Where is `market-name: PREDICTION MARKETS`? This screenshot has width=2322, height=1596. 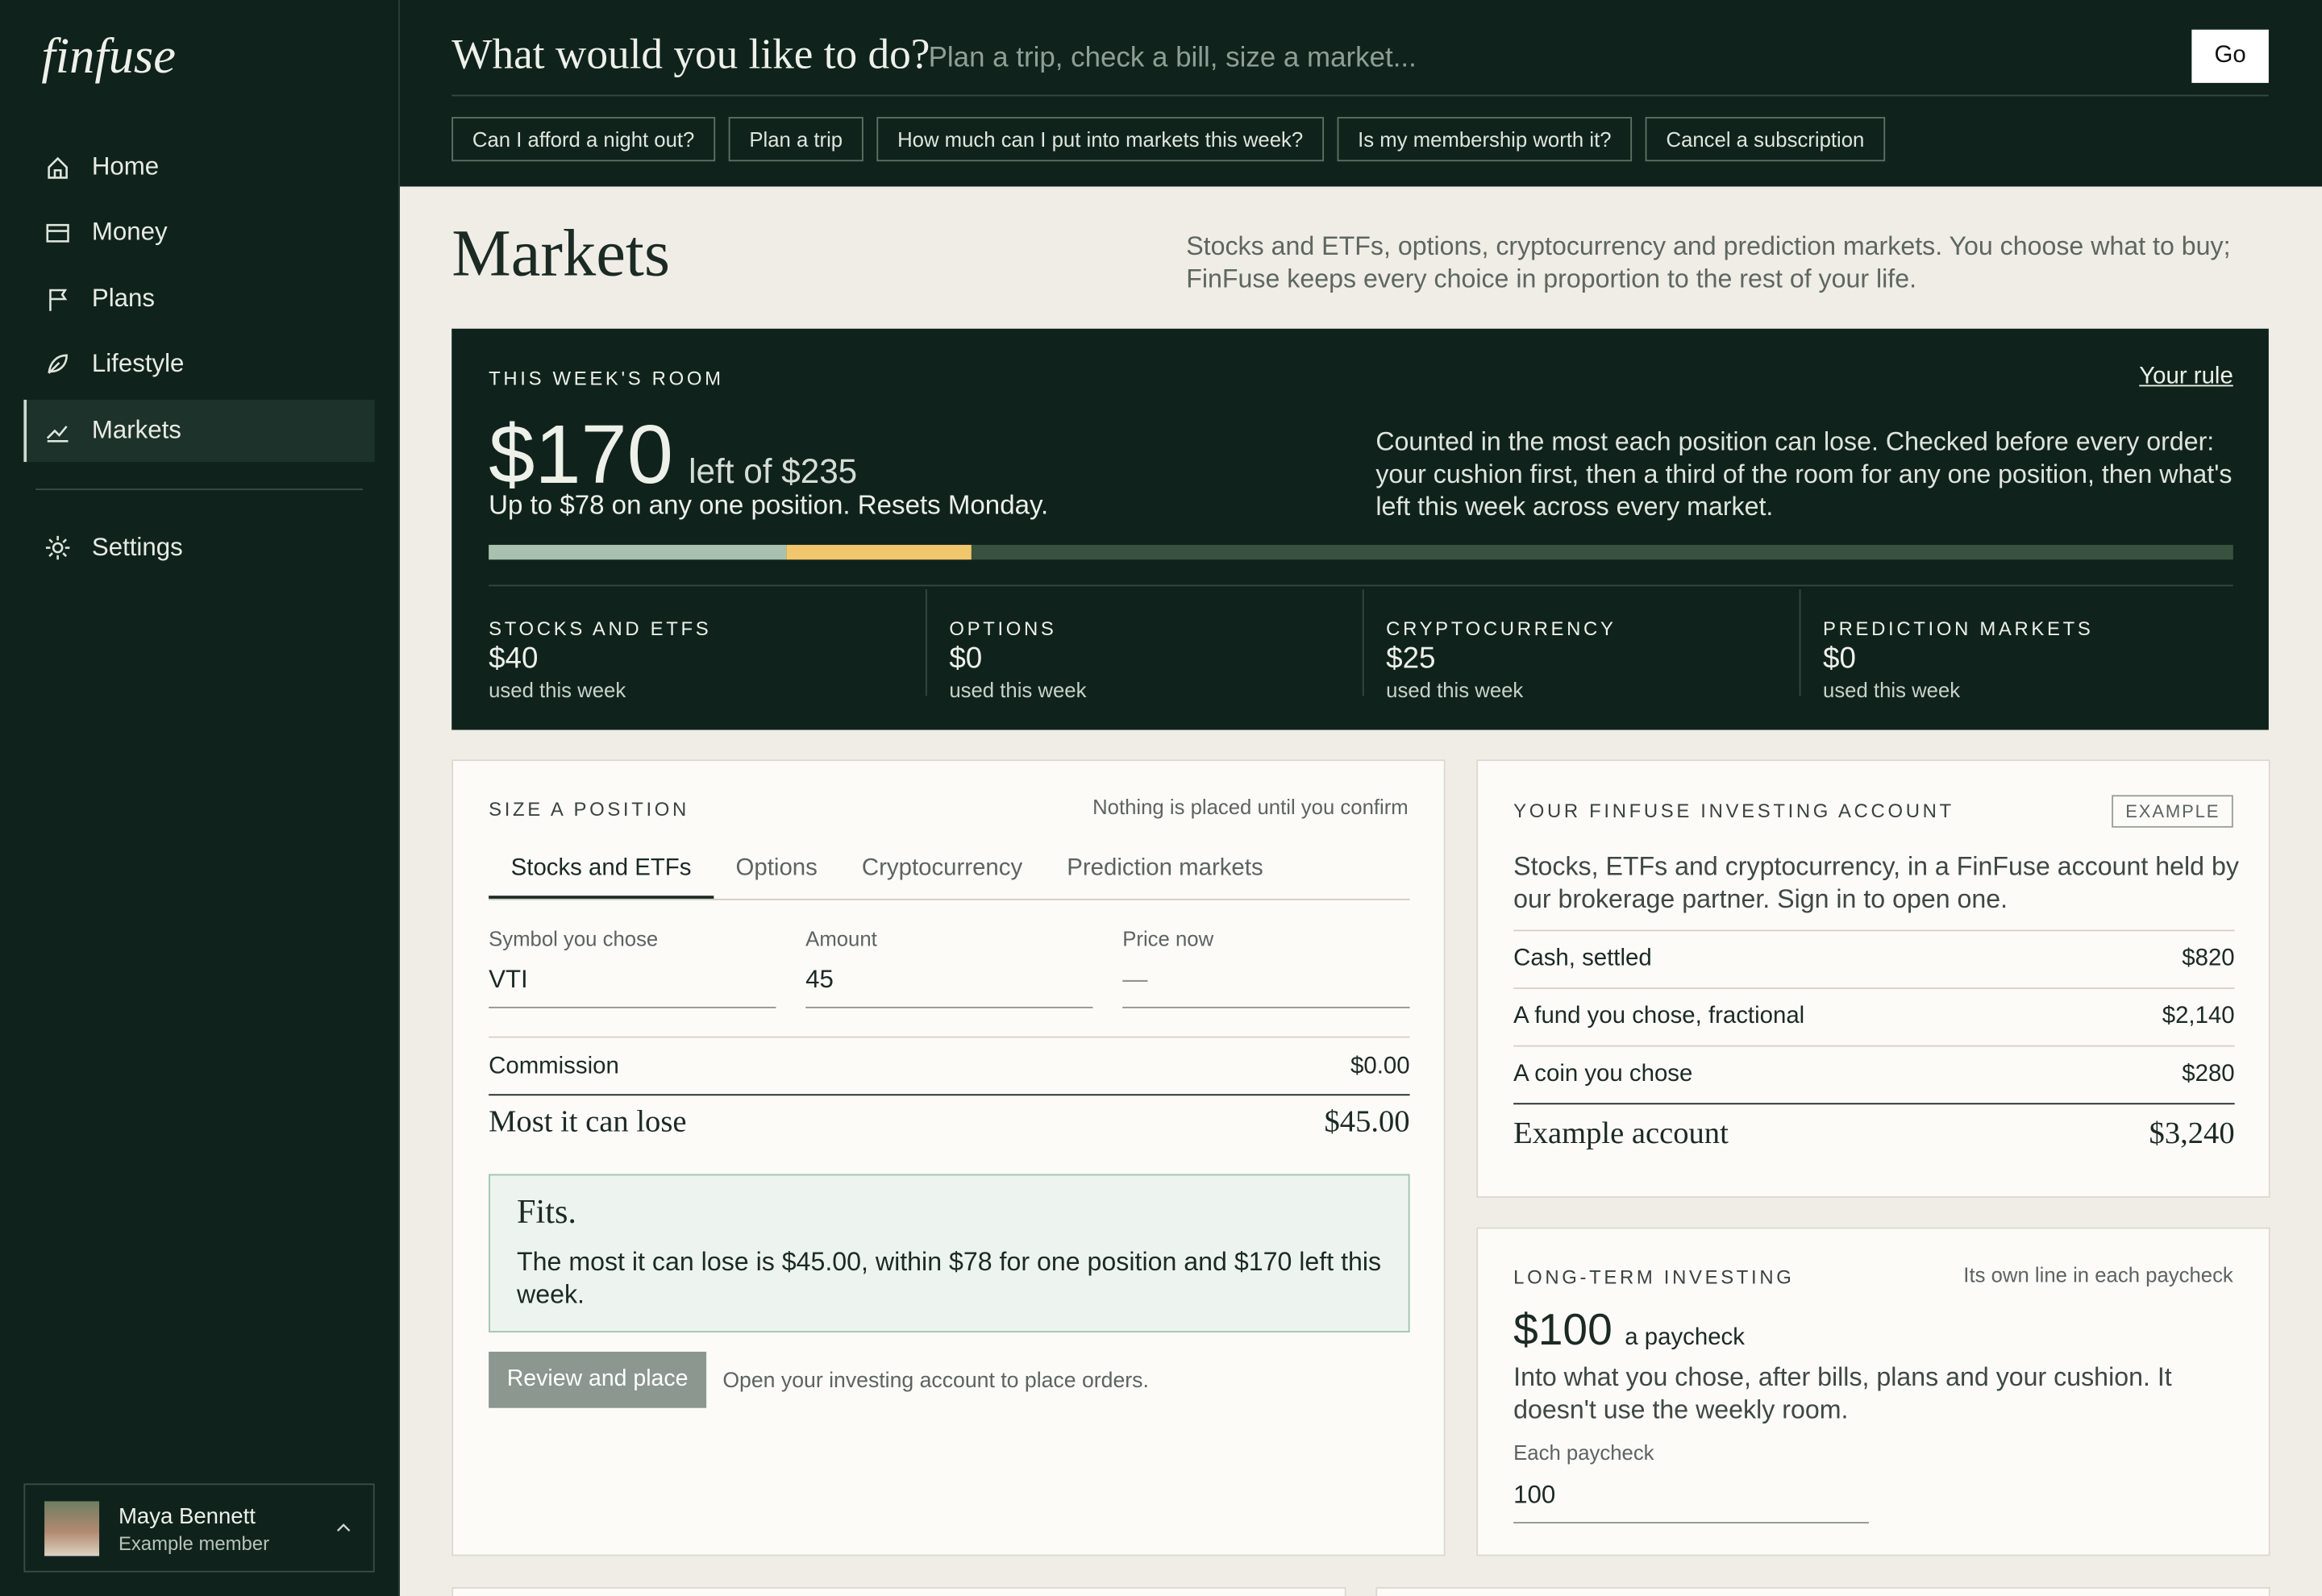
market-name: PREDICTION MARKETS is located at coordinates (1958, 628).